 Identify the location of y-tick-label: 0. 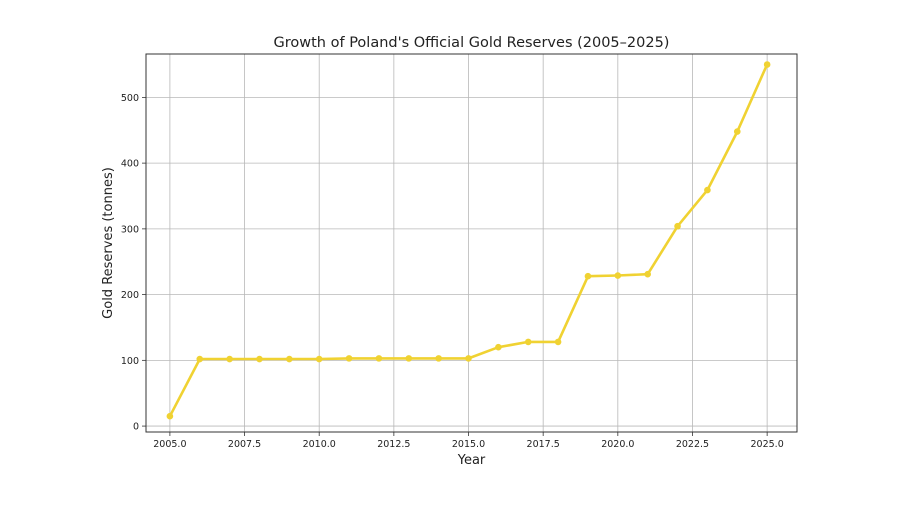
(136, 427).